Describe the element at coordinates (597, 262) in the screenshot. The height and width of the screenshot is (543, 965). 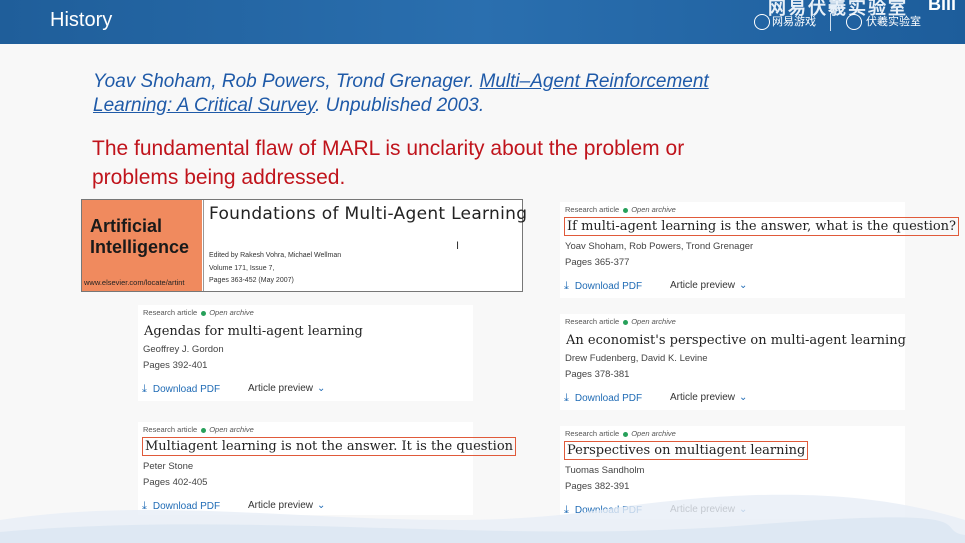
I see `article-pages: Pages 365-377` at that location.